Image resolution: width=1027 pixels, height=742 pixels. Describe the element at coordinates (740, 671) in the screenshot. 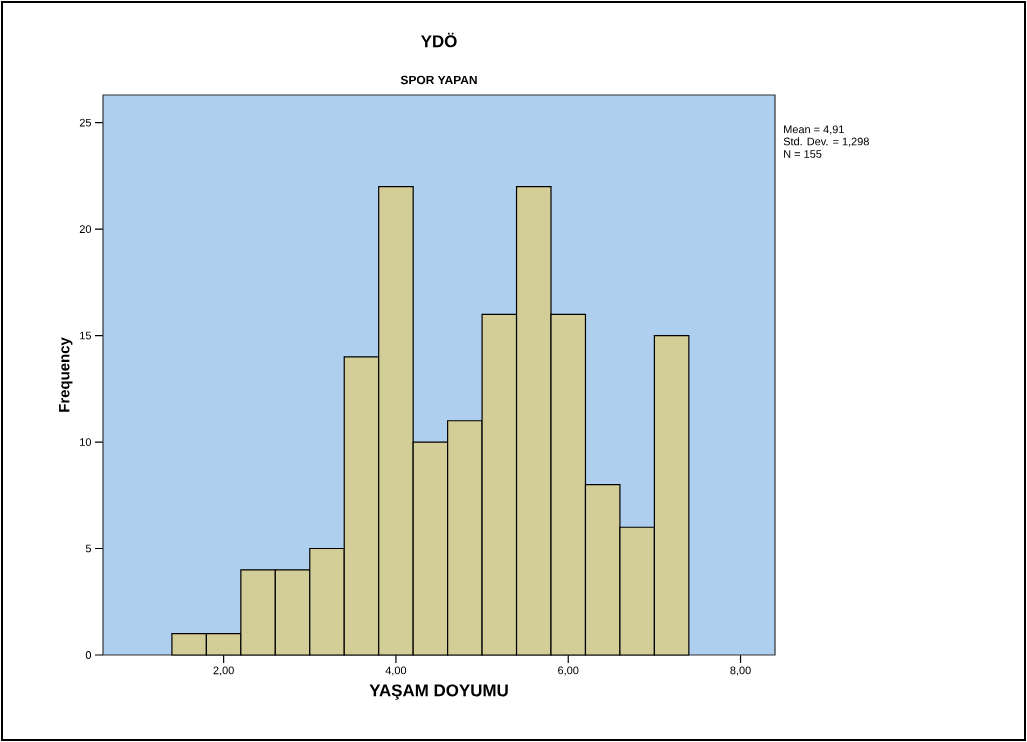

I see `x-tick-label: 8,00` at that location.